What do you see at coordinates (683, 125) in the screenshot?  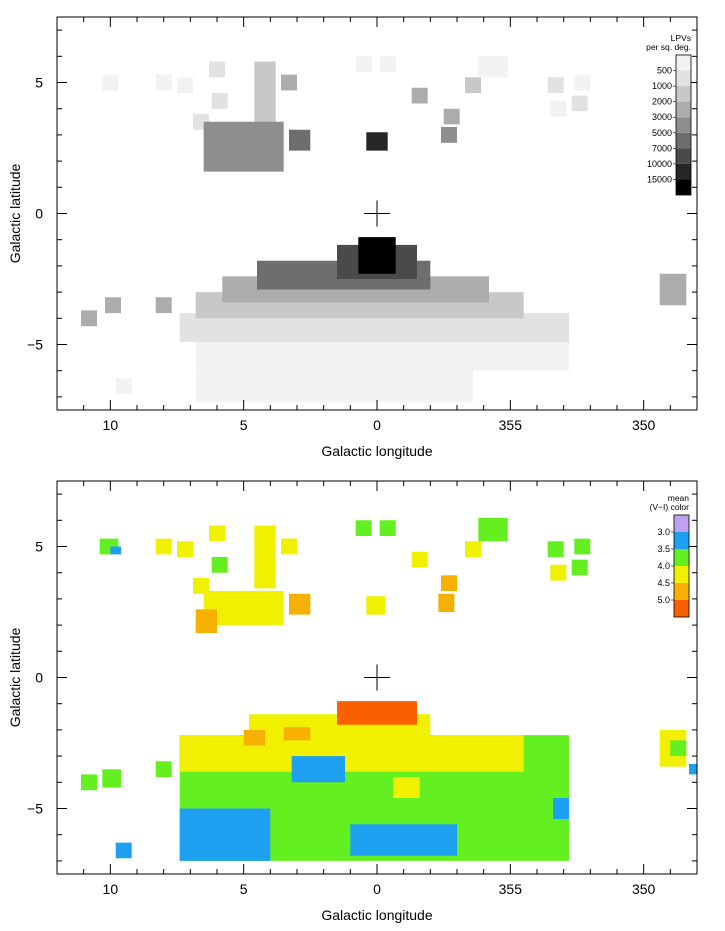 I see `legend-frame` at bounding box center [683, 125].